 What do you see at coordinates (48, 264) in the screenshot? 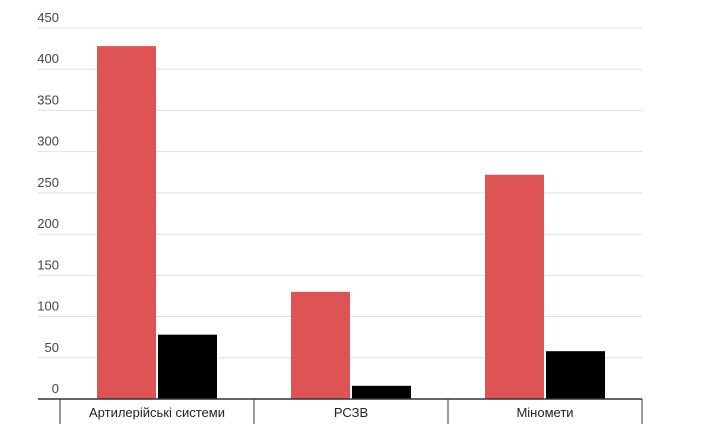
I see `y-tick-label: 150` at bounding box center [48, 264].